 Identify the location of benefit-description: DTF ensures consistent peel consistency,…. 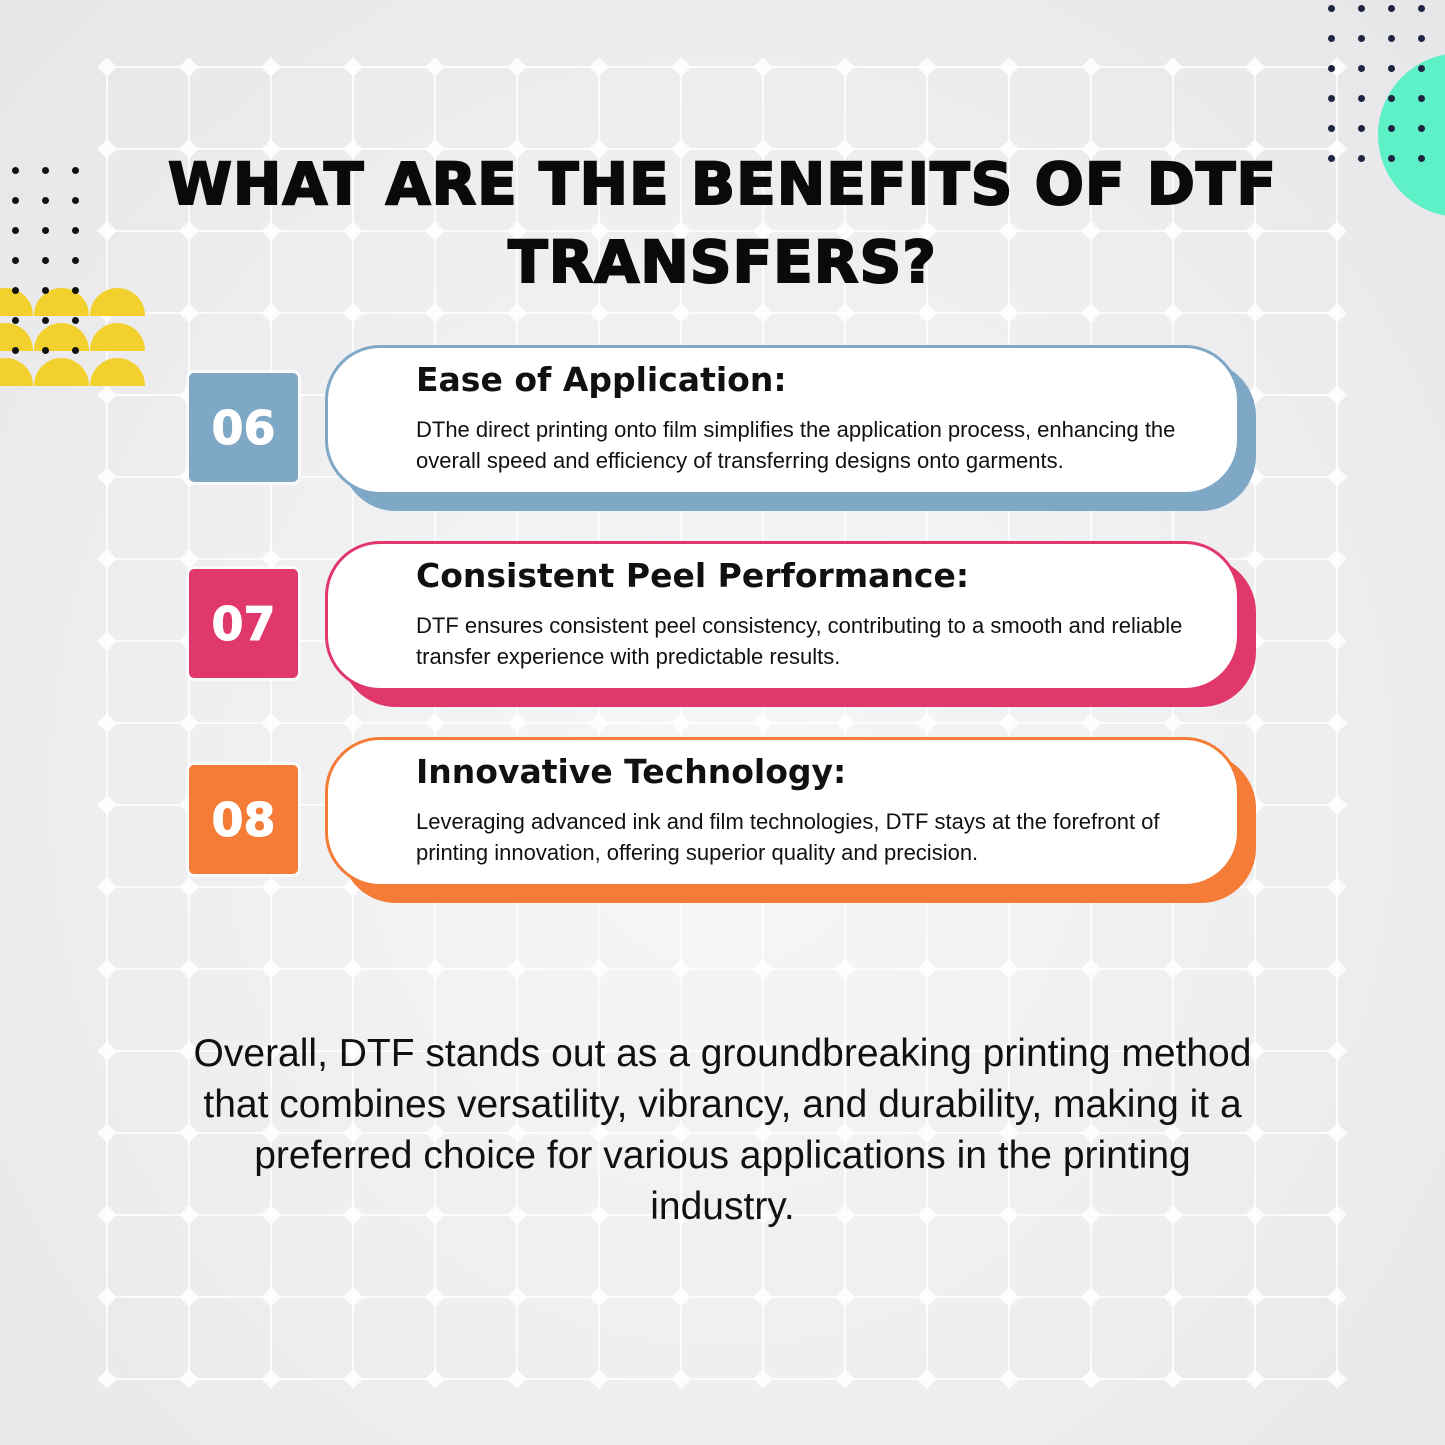
(799, 641).